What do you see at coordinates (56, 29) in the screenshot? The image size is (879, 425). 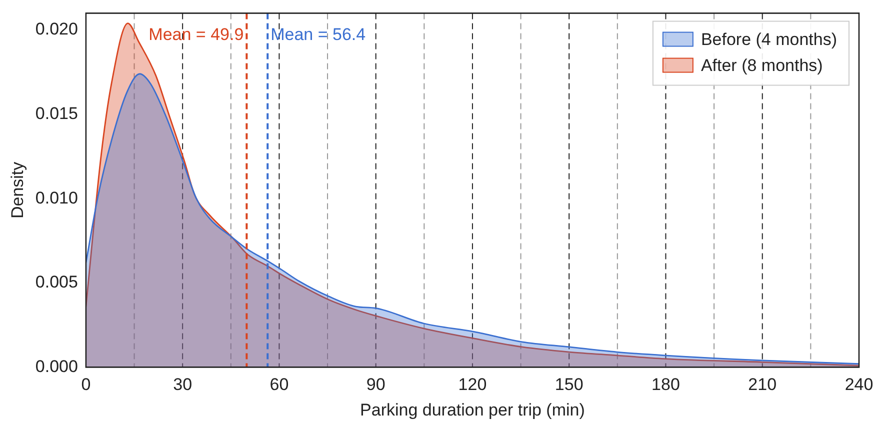 I see `y-tick-label: 0.020` at bounding box center [56, 29].